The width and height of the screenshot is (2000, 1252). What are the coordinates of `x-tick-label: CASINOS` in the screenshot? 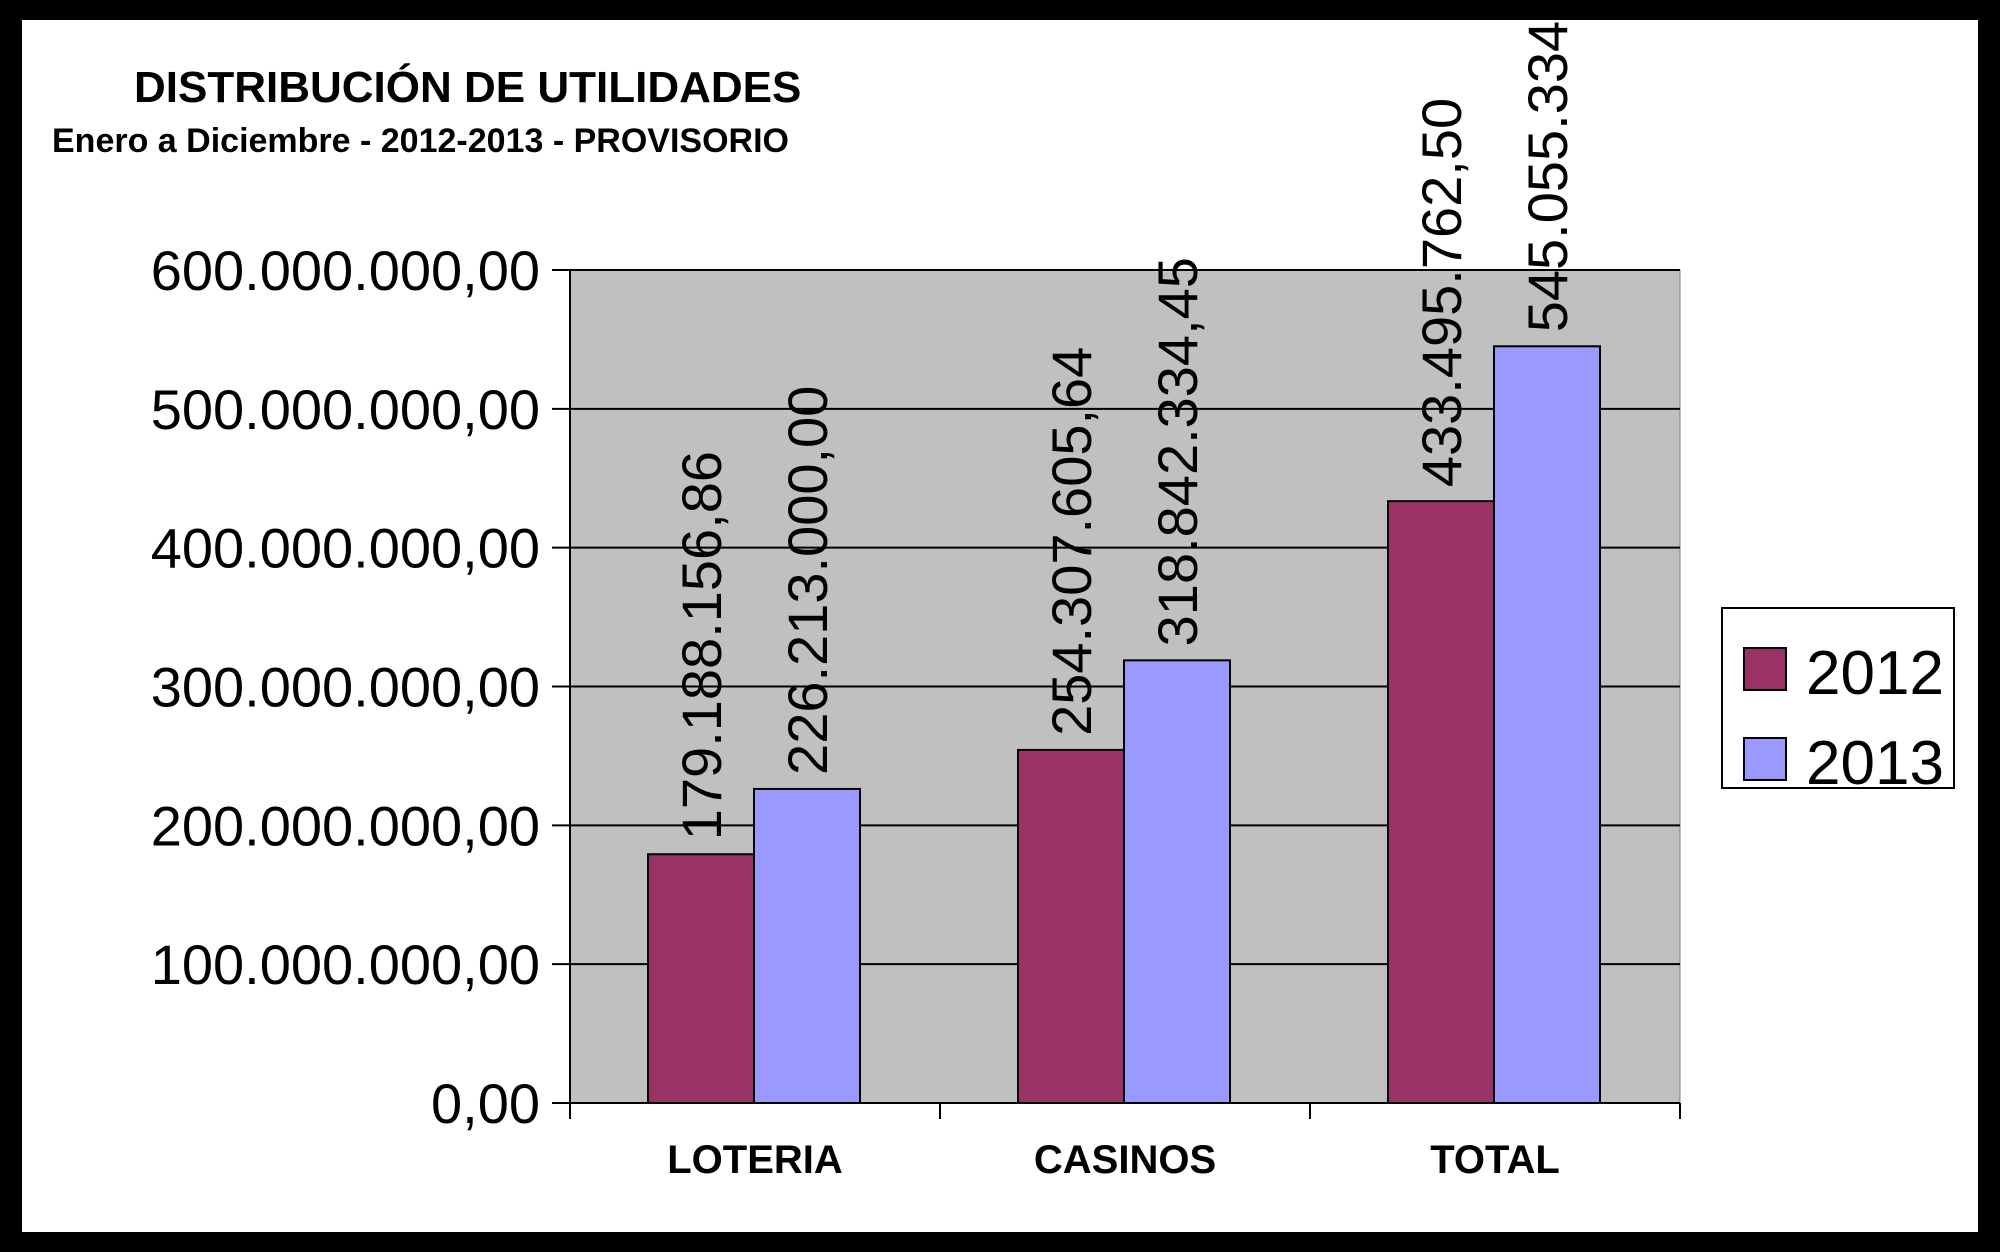 It's located at (1125, 1160).